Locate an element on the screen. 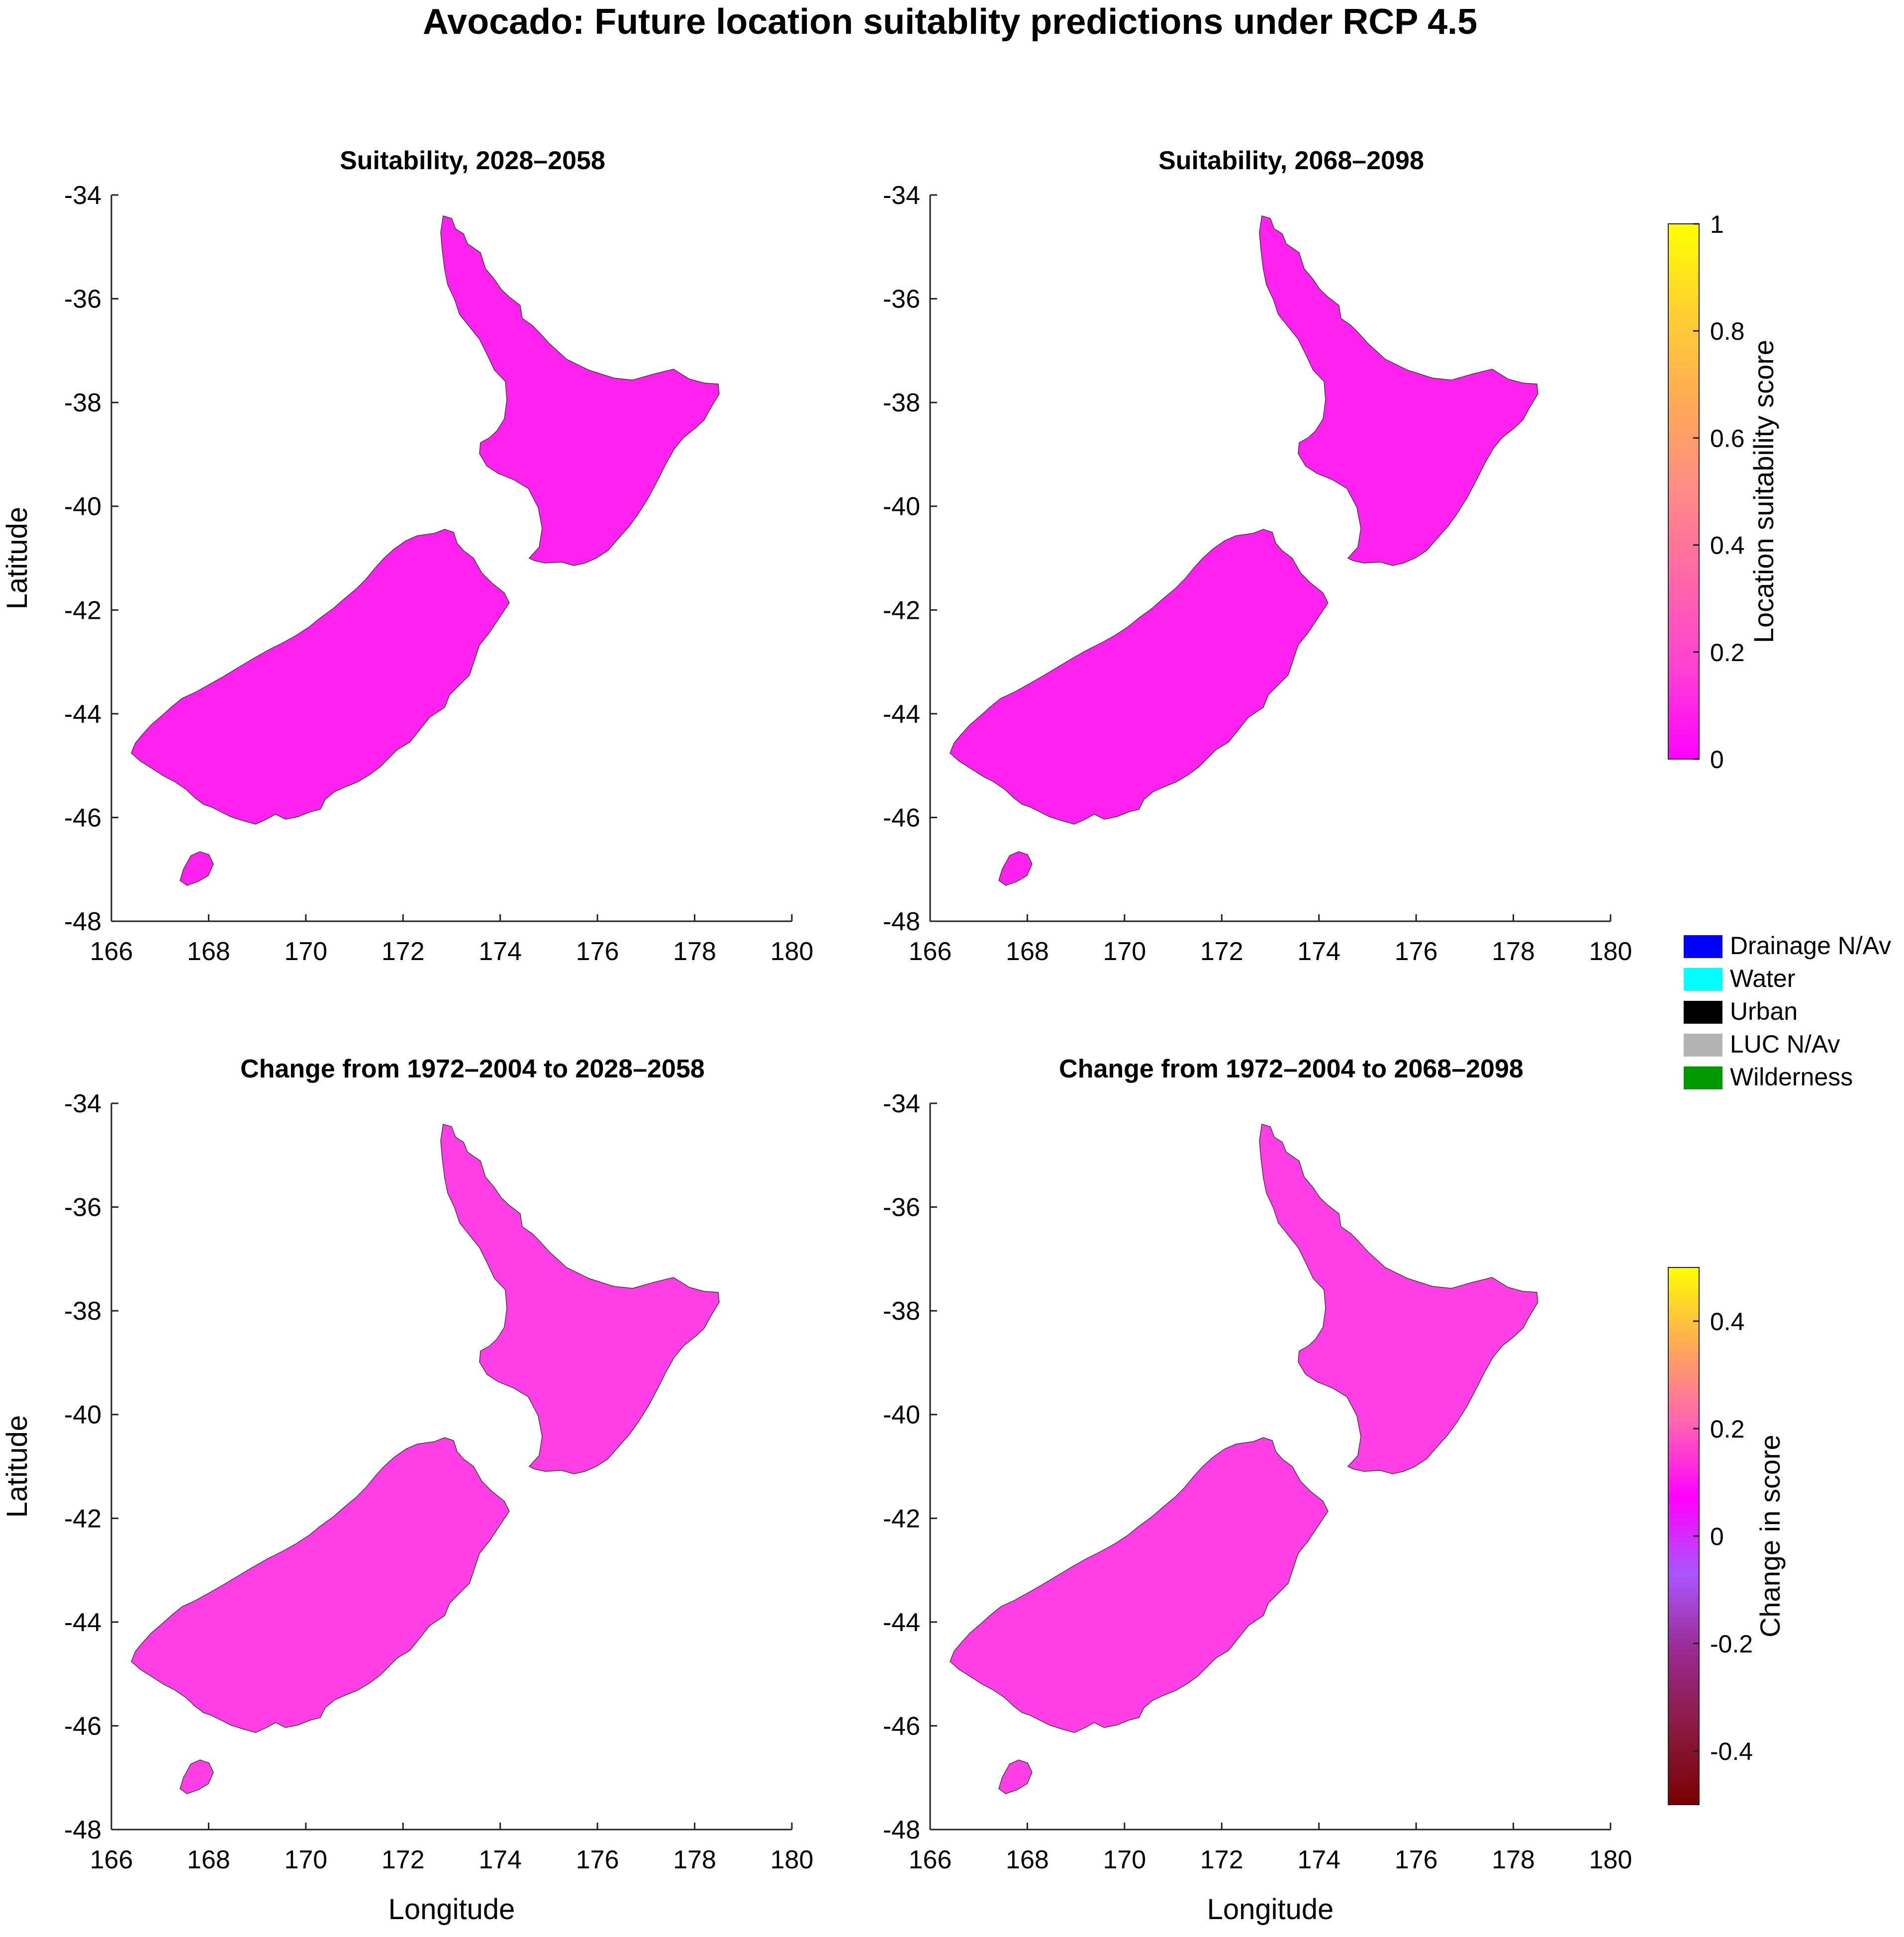  legend-item: Urban is located at coordinates (1741, 1011).